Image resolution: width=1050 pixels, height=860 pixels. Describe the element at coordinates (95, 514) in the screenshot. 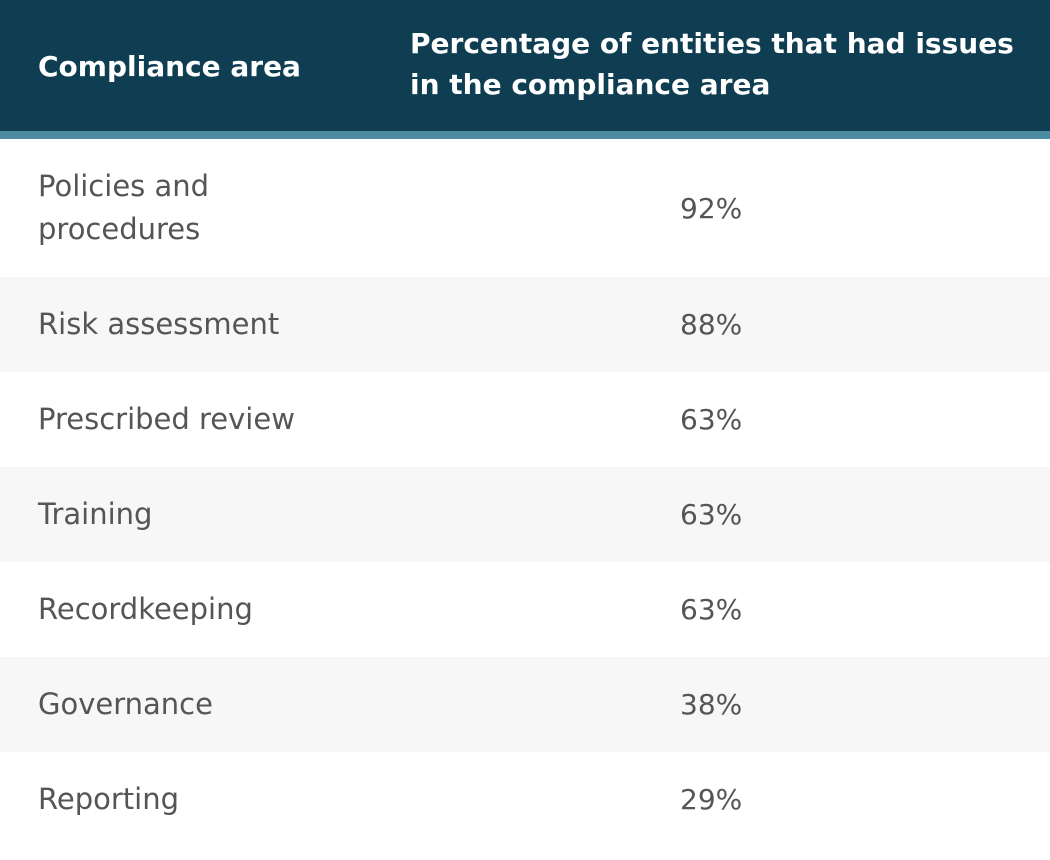

I see `row-compliance-area: Training` at that location.